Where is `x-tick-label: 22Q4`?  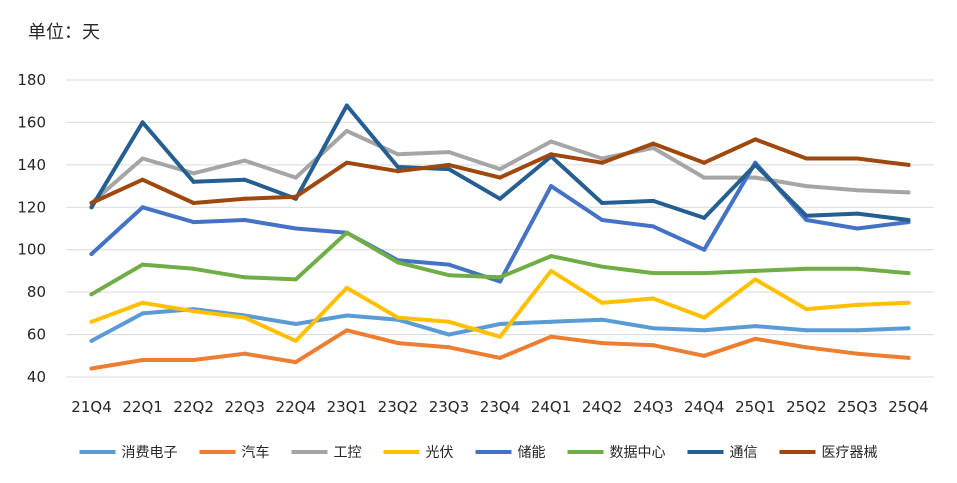 x-tick-label: 22Q4 is located at coordinates (296, 407).